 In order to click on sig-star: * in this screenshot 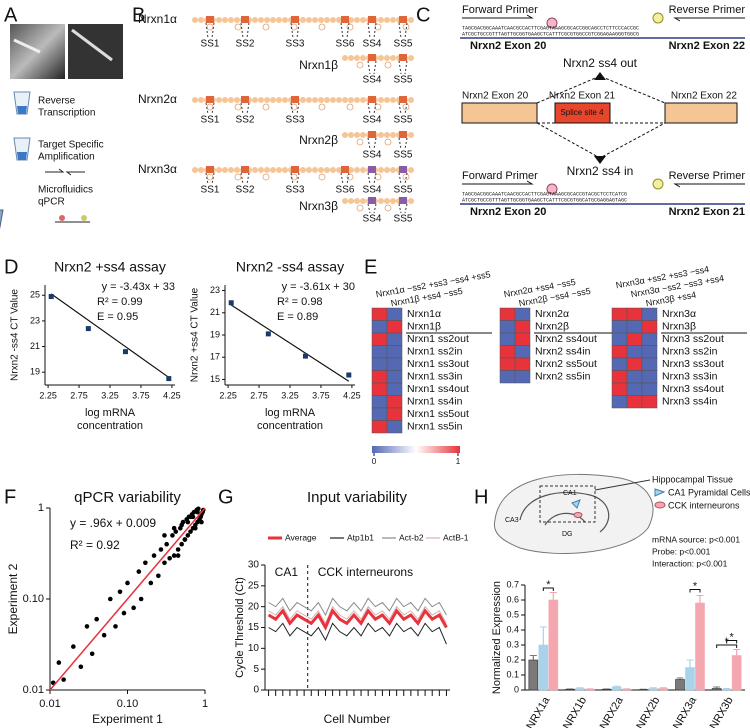, I will do `click(548, 585)`.